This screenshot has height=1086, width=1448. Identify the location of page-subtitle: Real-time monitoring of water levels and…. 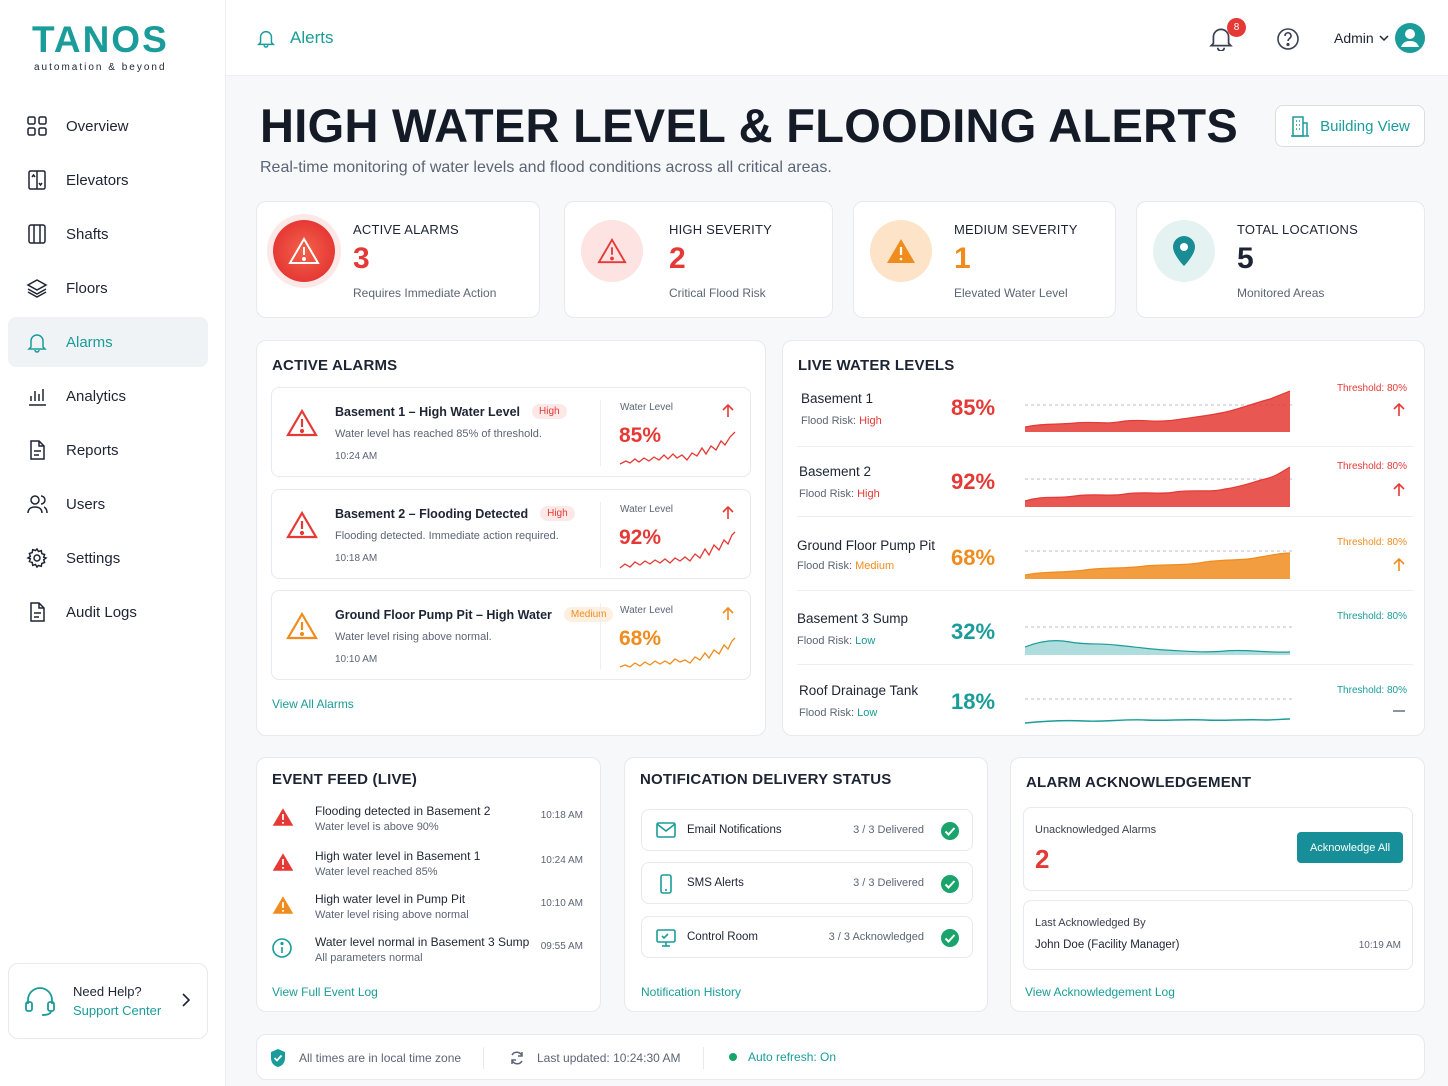
(546, 167).